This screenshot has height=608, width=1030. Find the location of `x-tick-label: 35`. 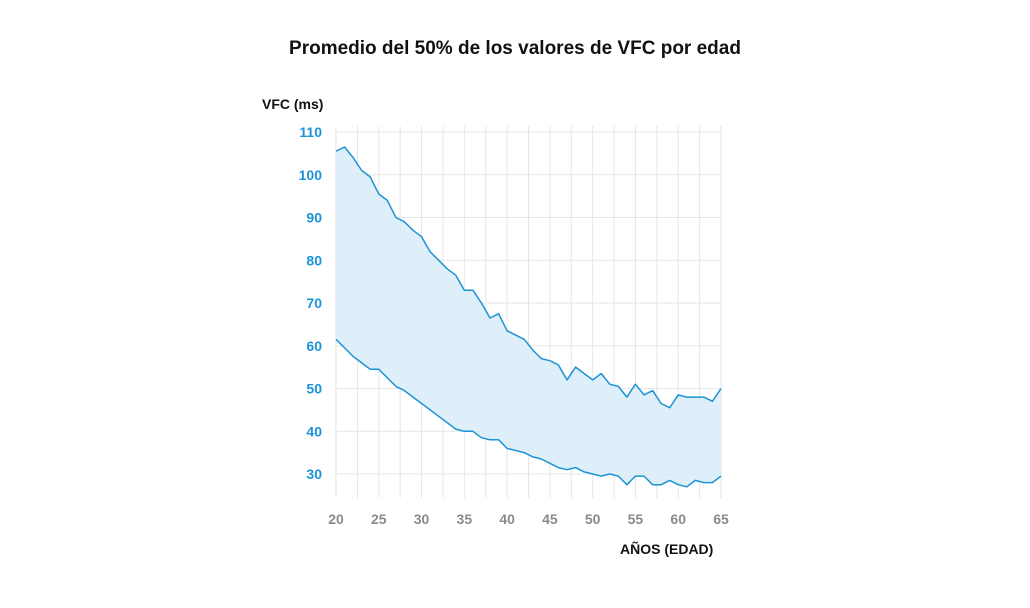

x-tick-label: 35 is located at coordinates (465, 519).